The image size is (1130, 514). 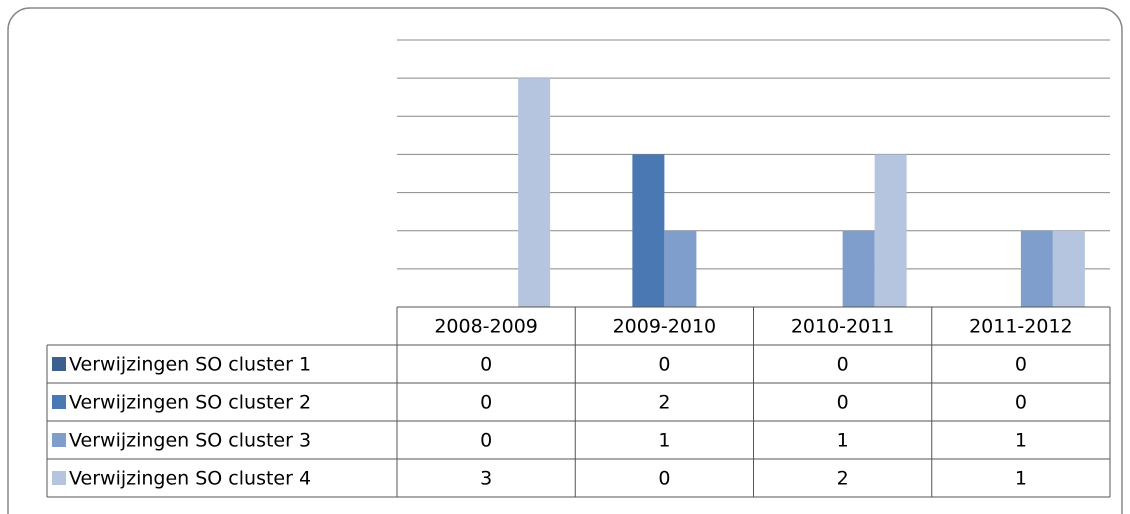 I want to click on table-value: 3, so click(x=486, y=479).